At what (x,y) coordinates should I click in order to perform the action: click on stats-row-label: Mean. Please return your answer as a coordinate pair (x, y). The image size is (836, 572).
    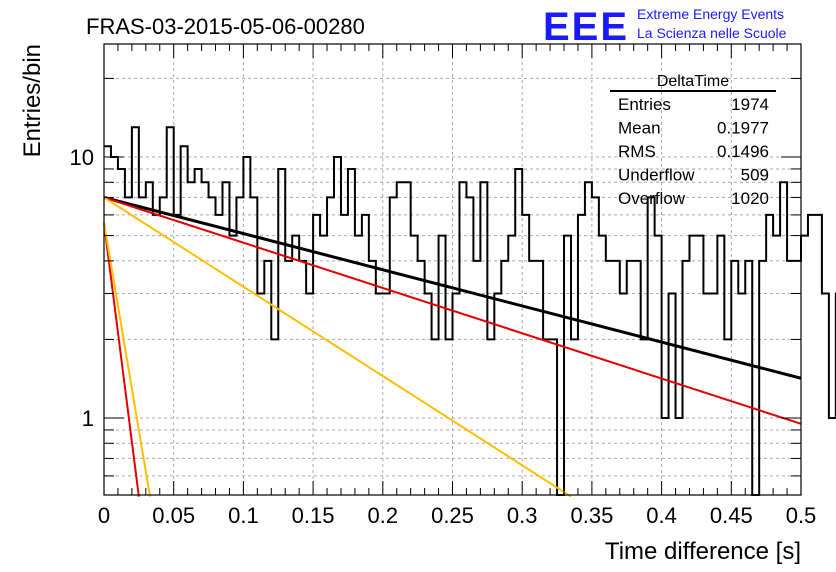
    Looking at the image, I should click on (639, 128).